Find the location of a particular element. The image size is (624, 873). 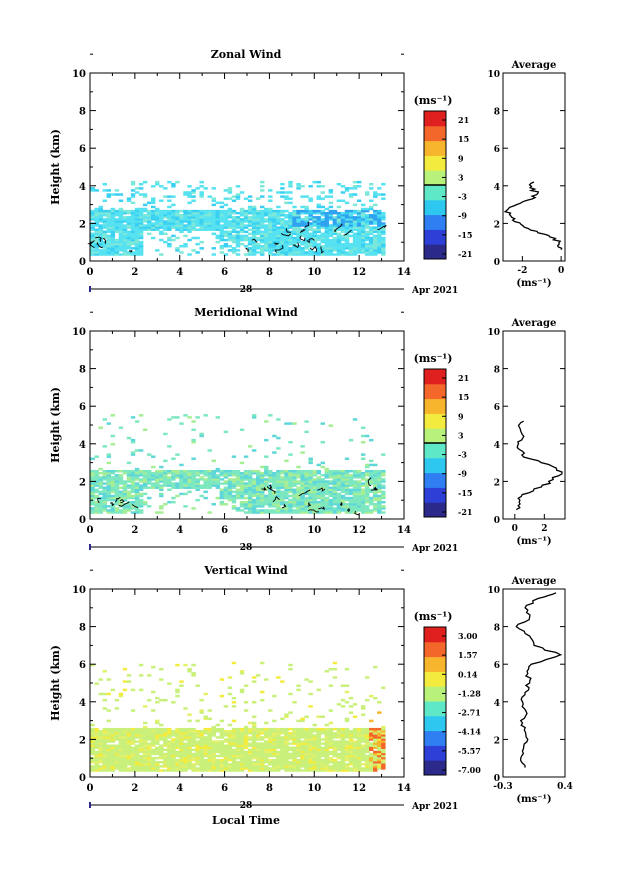

avg-x-tick-label: -2 is located at coordinates (522, 271).